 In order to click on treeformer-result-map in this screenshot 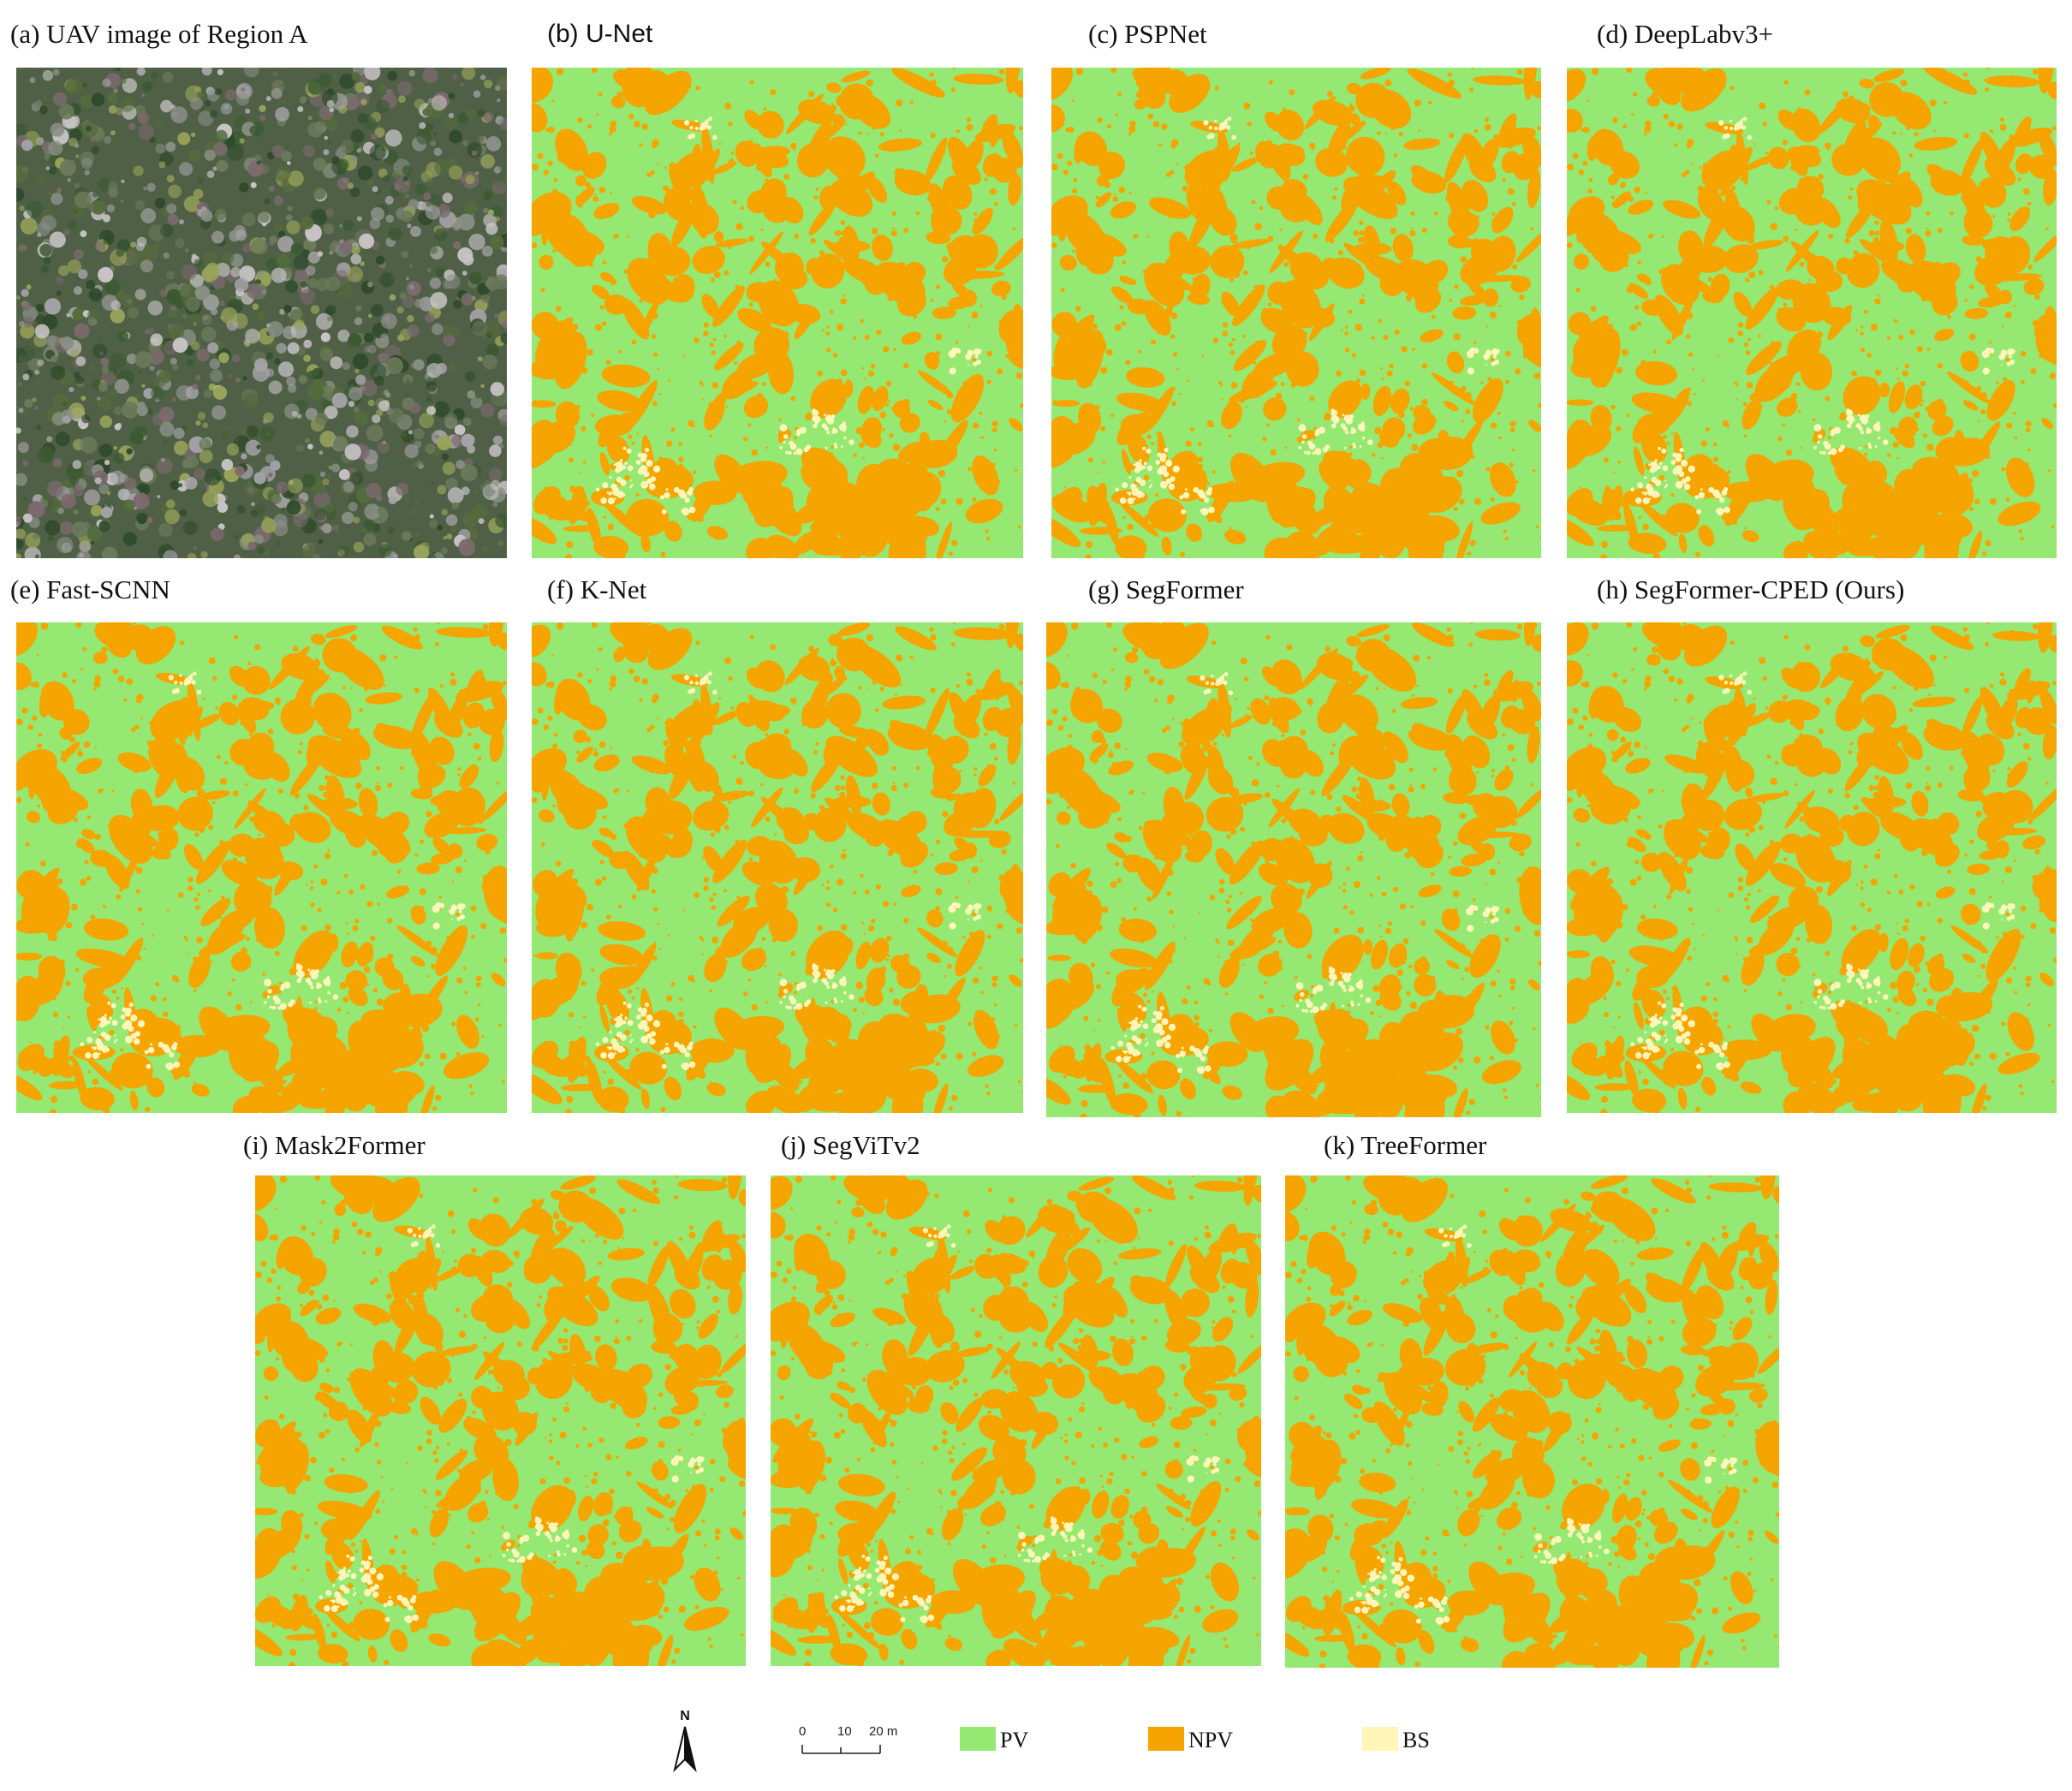, I will do `click(1532, 1421)`.